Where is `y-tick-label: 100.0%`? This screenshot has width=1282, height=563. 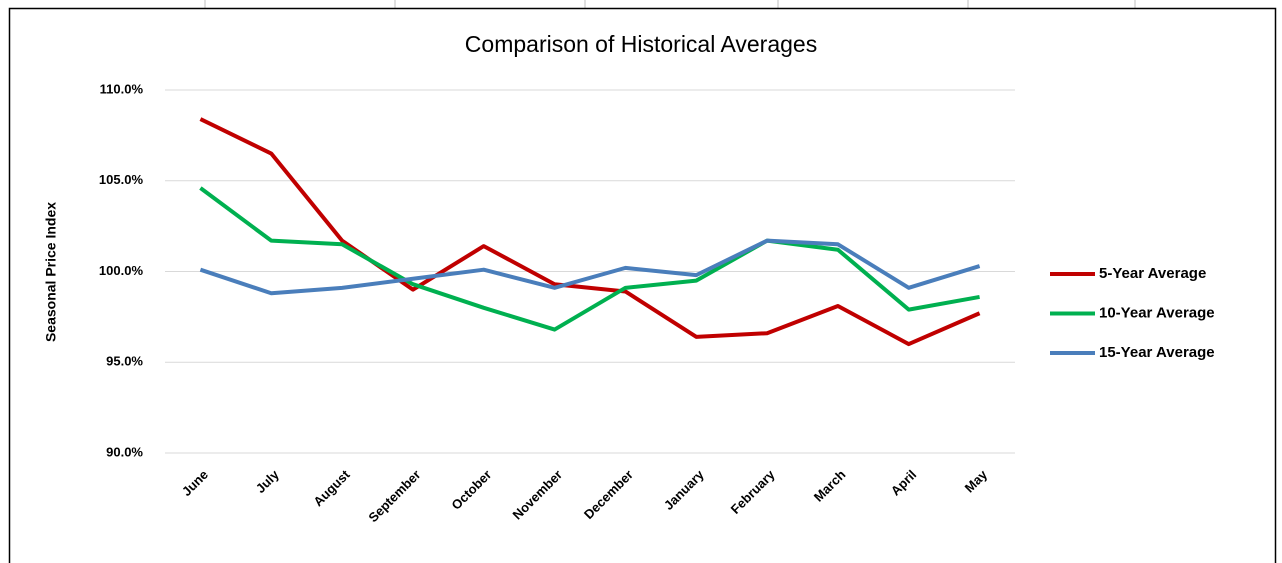 y-tick-label: 100.0% is located at coordinates (121, 270).